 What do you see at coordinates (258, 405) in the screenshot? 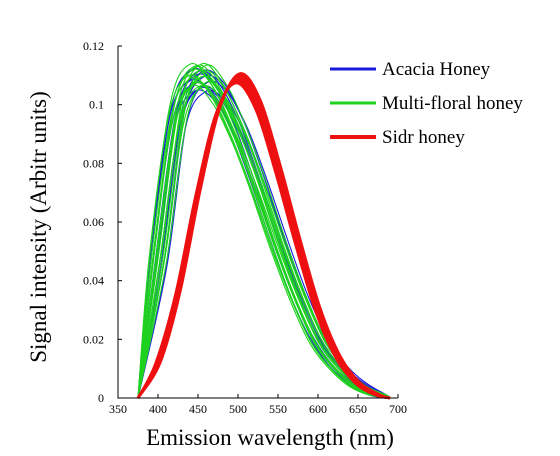
I see `x-ticks: 350 400 450 500 550 600 650 700` at bounding box center [258, 405].